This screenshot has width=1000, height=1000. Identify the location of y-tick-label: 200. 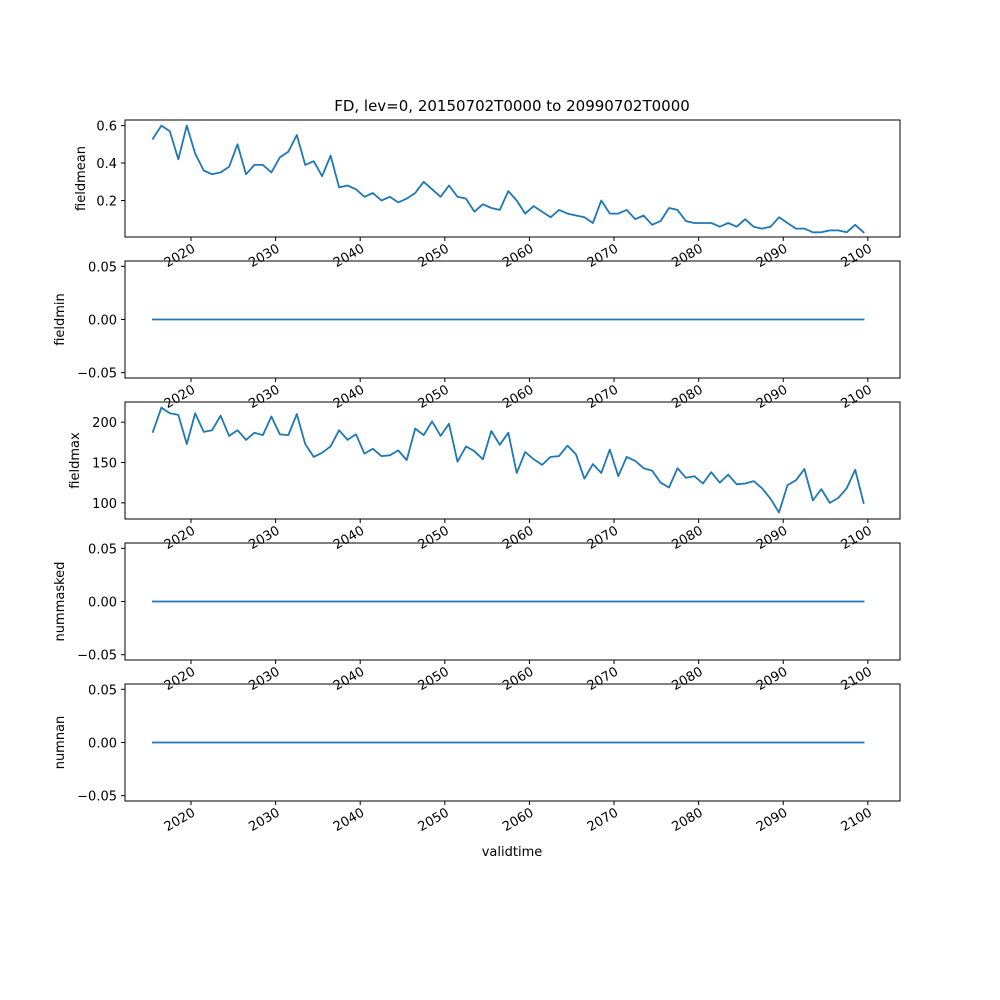
(104, 423).